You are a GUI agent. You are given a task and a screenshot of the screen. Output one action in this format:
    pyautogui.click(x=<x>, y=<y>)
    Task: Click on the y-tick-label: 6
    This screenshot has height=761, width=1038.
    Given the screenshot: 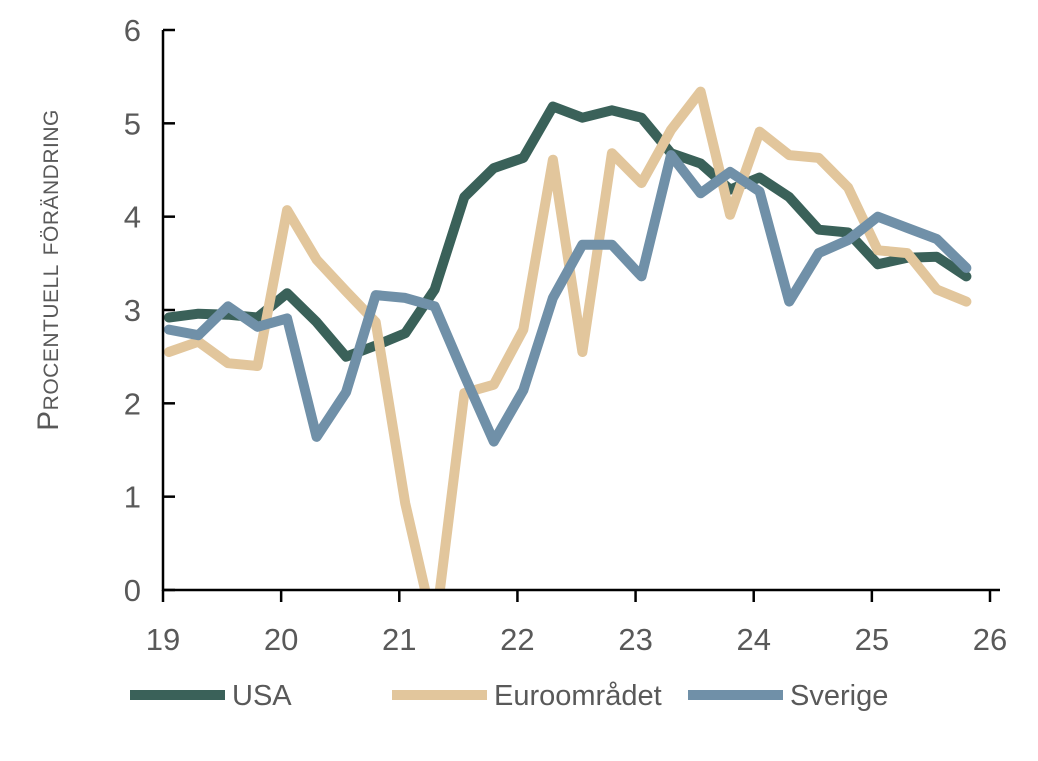 What is the action you would take?
    pyautogui.click(x=132, y=30)
    